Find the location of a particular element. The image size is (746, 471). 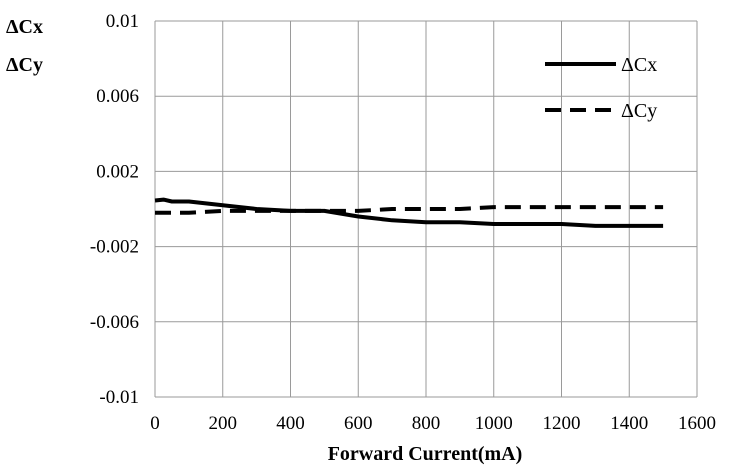

x-tick-label: 200 is located at coordinates (223, 423).